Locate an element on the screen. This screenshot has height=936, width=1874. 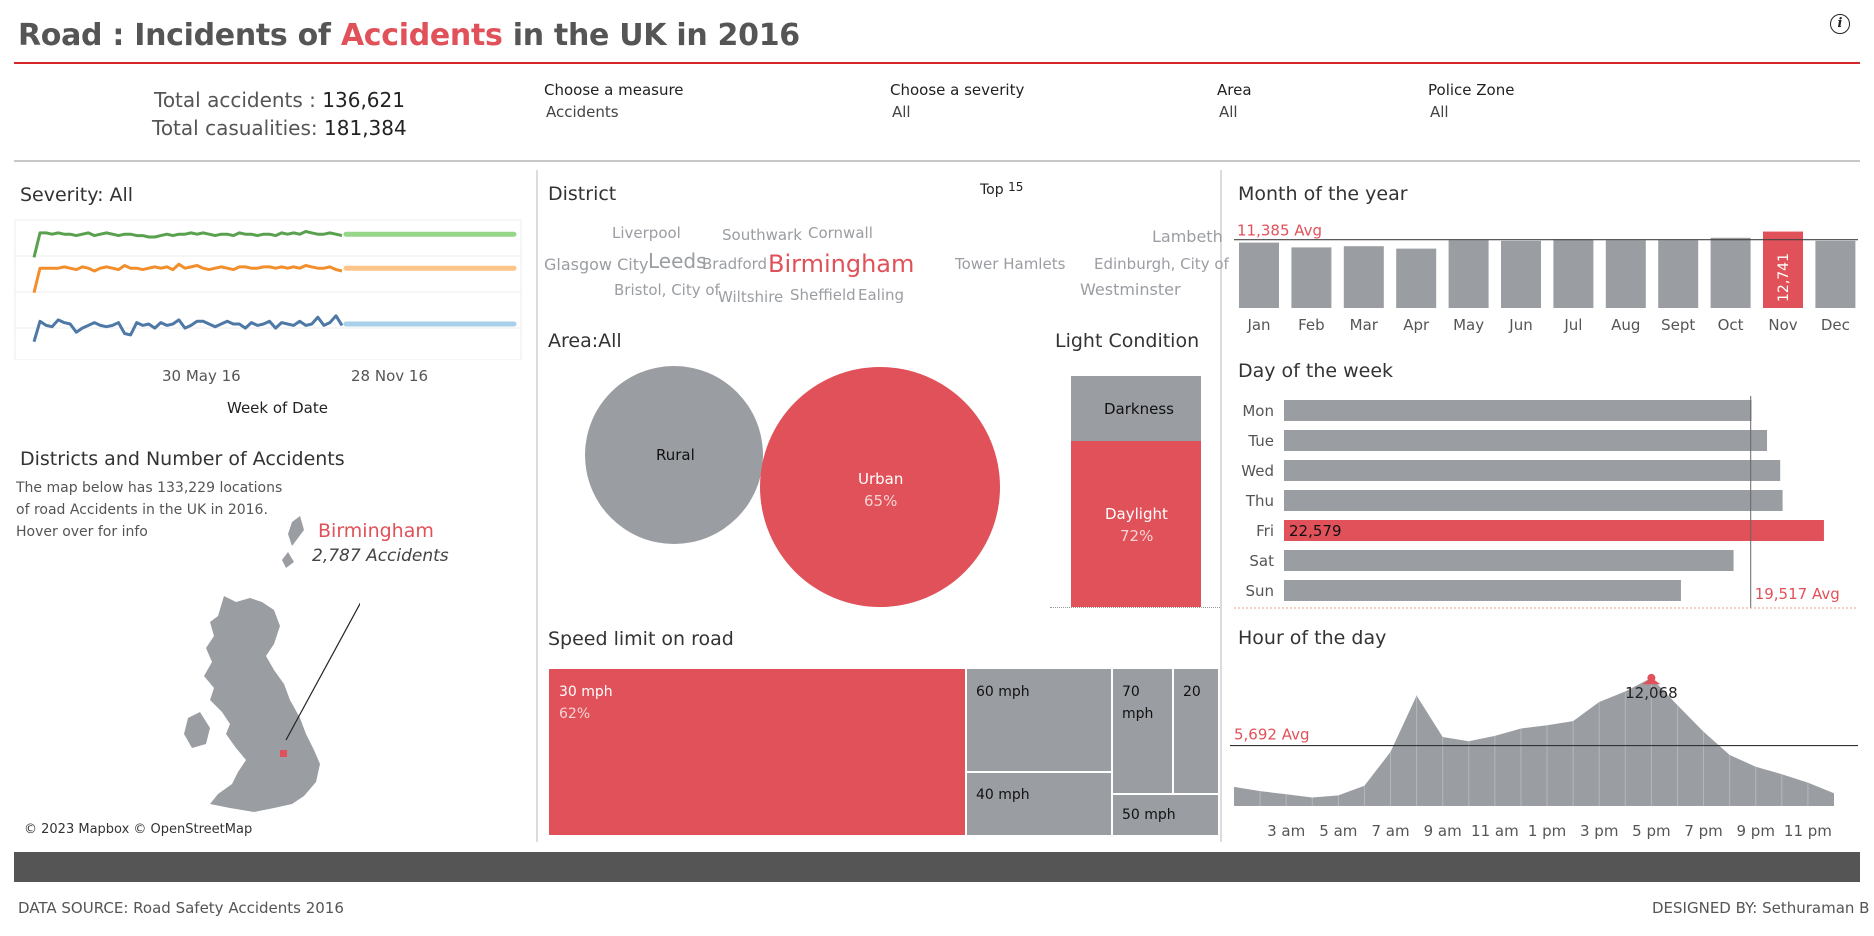
district-word: Leeds is located at coordinates (677, 261).